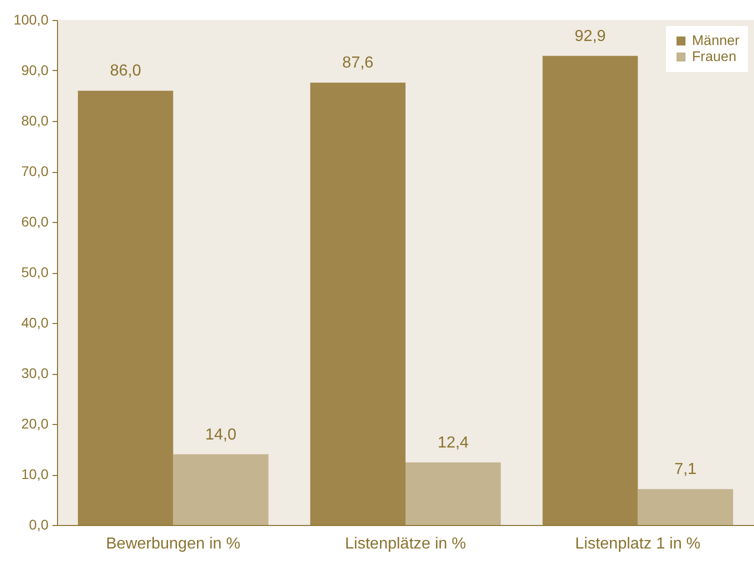 Image resolution: width=754 pixels, height=563 pixels. What do you see at coordinates (35, 474) in the screenshot?
I see `y-tick-label: 10,0` at bounding box center [35, 474].